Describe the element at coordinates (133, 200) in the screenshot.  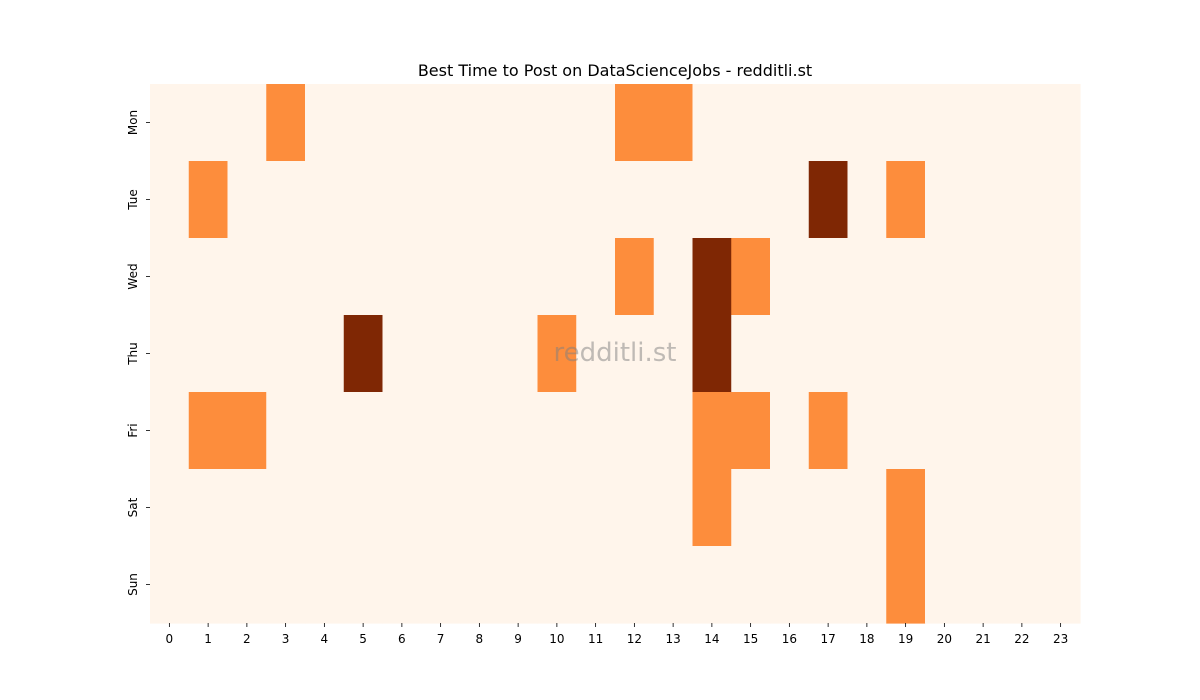
I see `y-tick-label: Tue` at that location.